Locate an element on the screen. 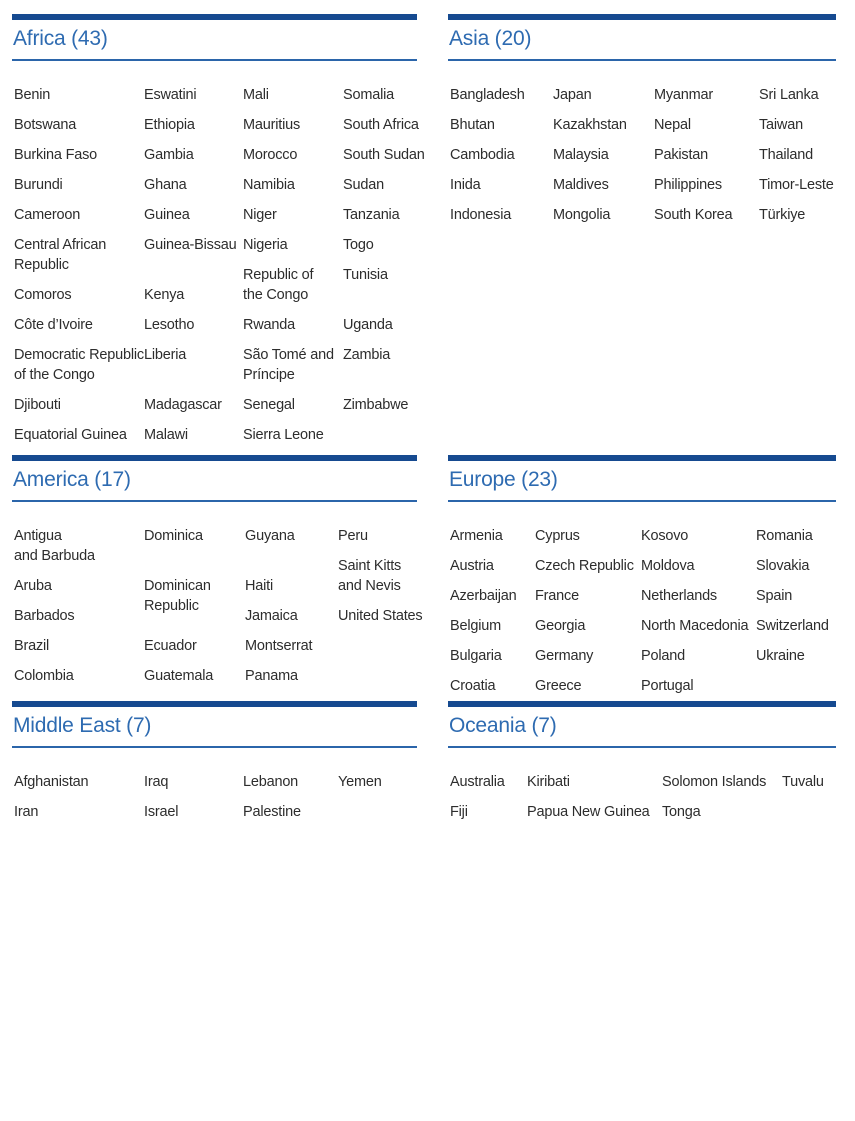  country-item: Belgium is located at coordinates (475, 626).